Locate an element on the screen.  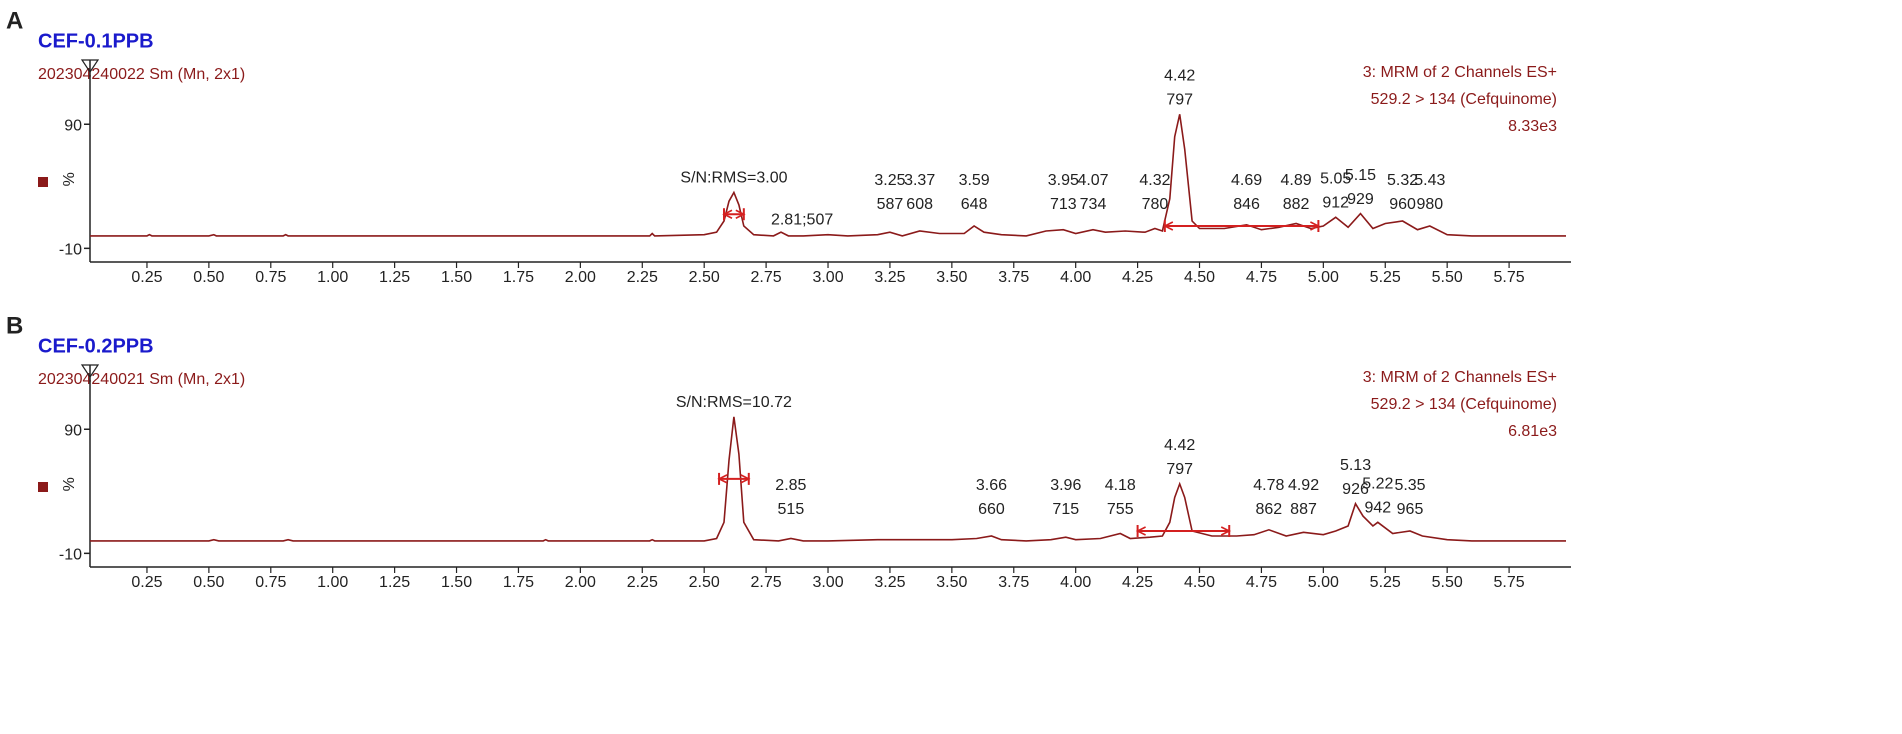
peak-scan: 846 is located at coordinates (1246, 204).